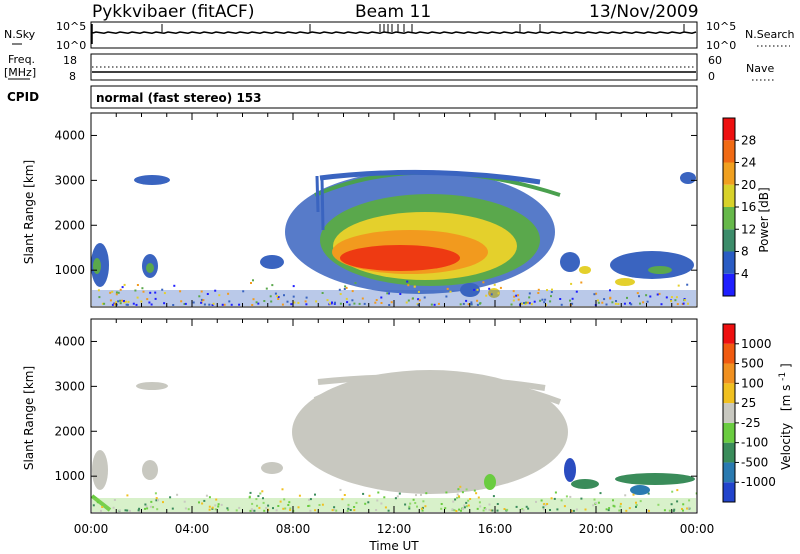 The width and height of the screenshot is (800, 554). Describe the element at coordinates (751, 423) in the screenshot. I see `velocity-colorbar-label-4: -25` at that location.